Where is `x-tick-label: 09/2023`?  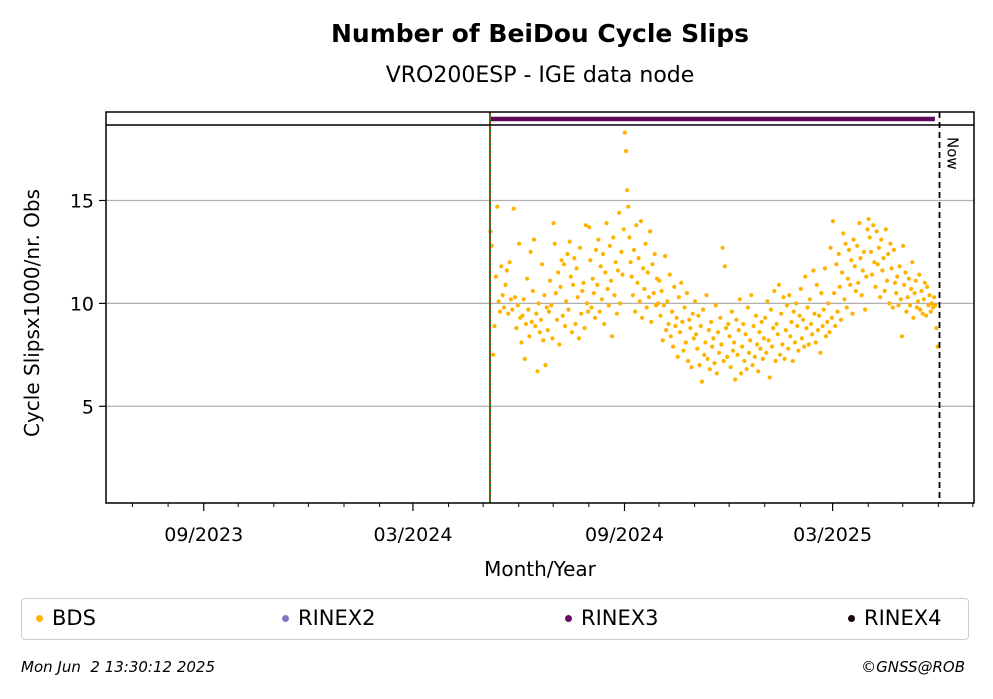
x-tick-label: 09/2023 is located at coordinates (203, 535).